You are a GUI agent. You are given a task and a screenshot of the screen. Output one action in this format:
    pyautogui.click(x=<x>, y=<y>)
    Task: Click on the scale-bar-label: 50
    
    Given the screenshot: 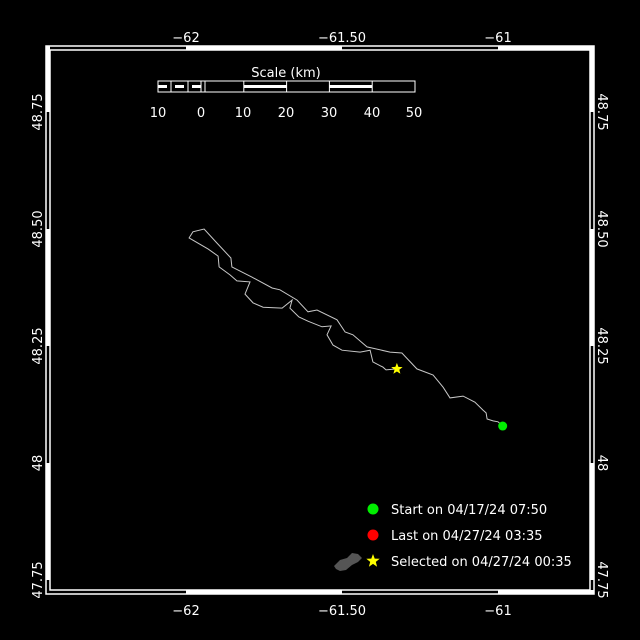 What is the action you would take?
    pyautogui.click(x=414, y=113)
    